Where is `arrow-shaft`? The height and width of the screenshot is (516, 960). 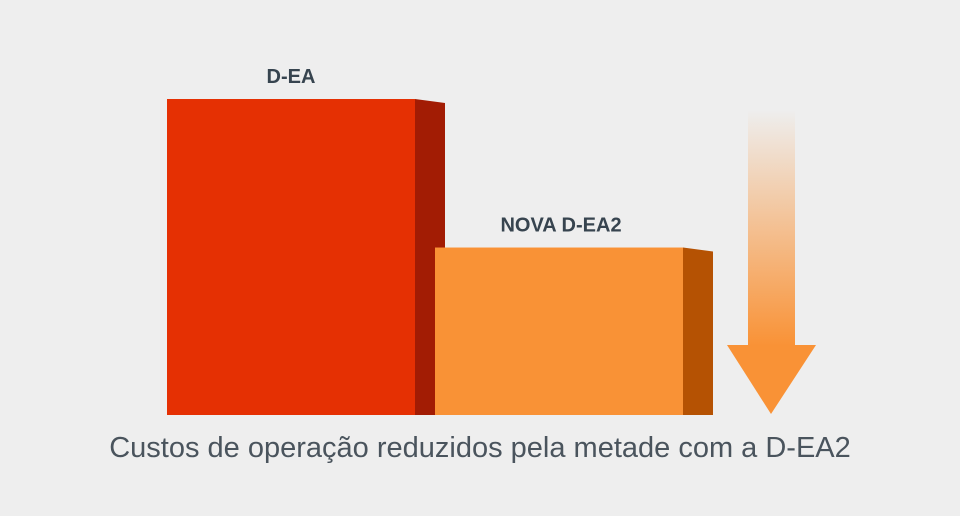
arrow-shaft is located at coordinates (771, 228).